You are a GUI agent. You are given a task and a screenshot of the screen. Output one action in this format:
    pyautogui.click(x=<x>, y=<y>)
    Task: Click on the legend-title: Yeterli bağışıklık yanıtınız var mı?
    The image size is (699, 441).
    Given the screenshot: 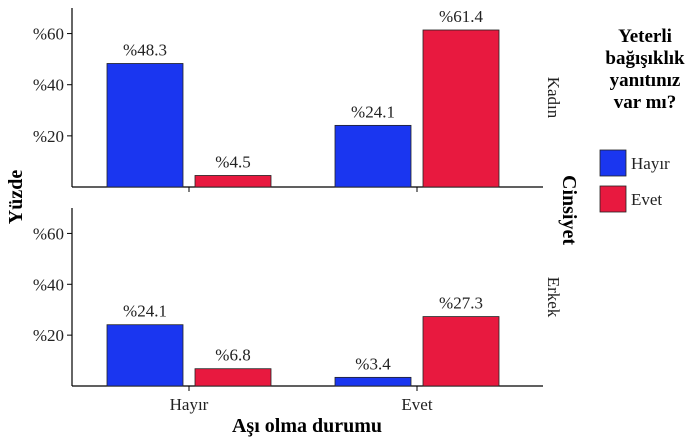 What is the action you would take?
    pyautogui.click(x=645, y=69)
    